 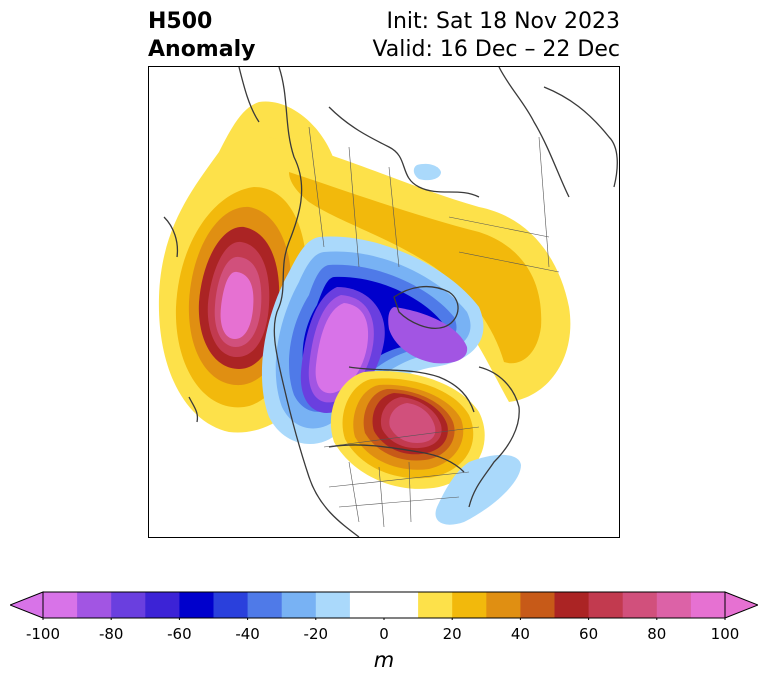 I want to click on greenland-trough, so click(x=427, y=172).